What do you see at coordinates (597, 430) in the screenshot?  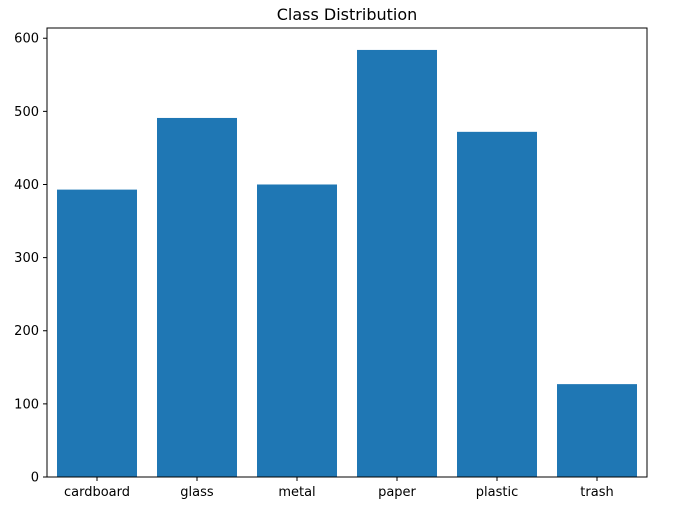 I see `bar-trash` at bounding box center [597, 430].